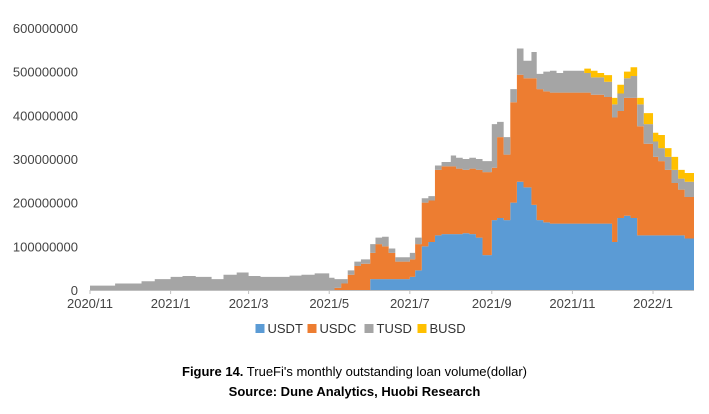 This screenshot has height=414, width=709. I want to click on y-tick-label: 500000000, so click(45, 72).